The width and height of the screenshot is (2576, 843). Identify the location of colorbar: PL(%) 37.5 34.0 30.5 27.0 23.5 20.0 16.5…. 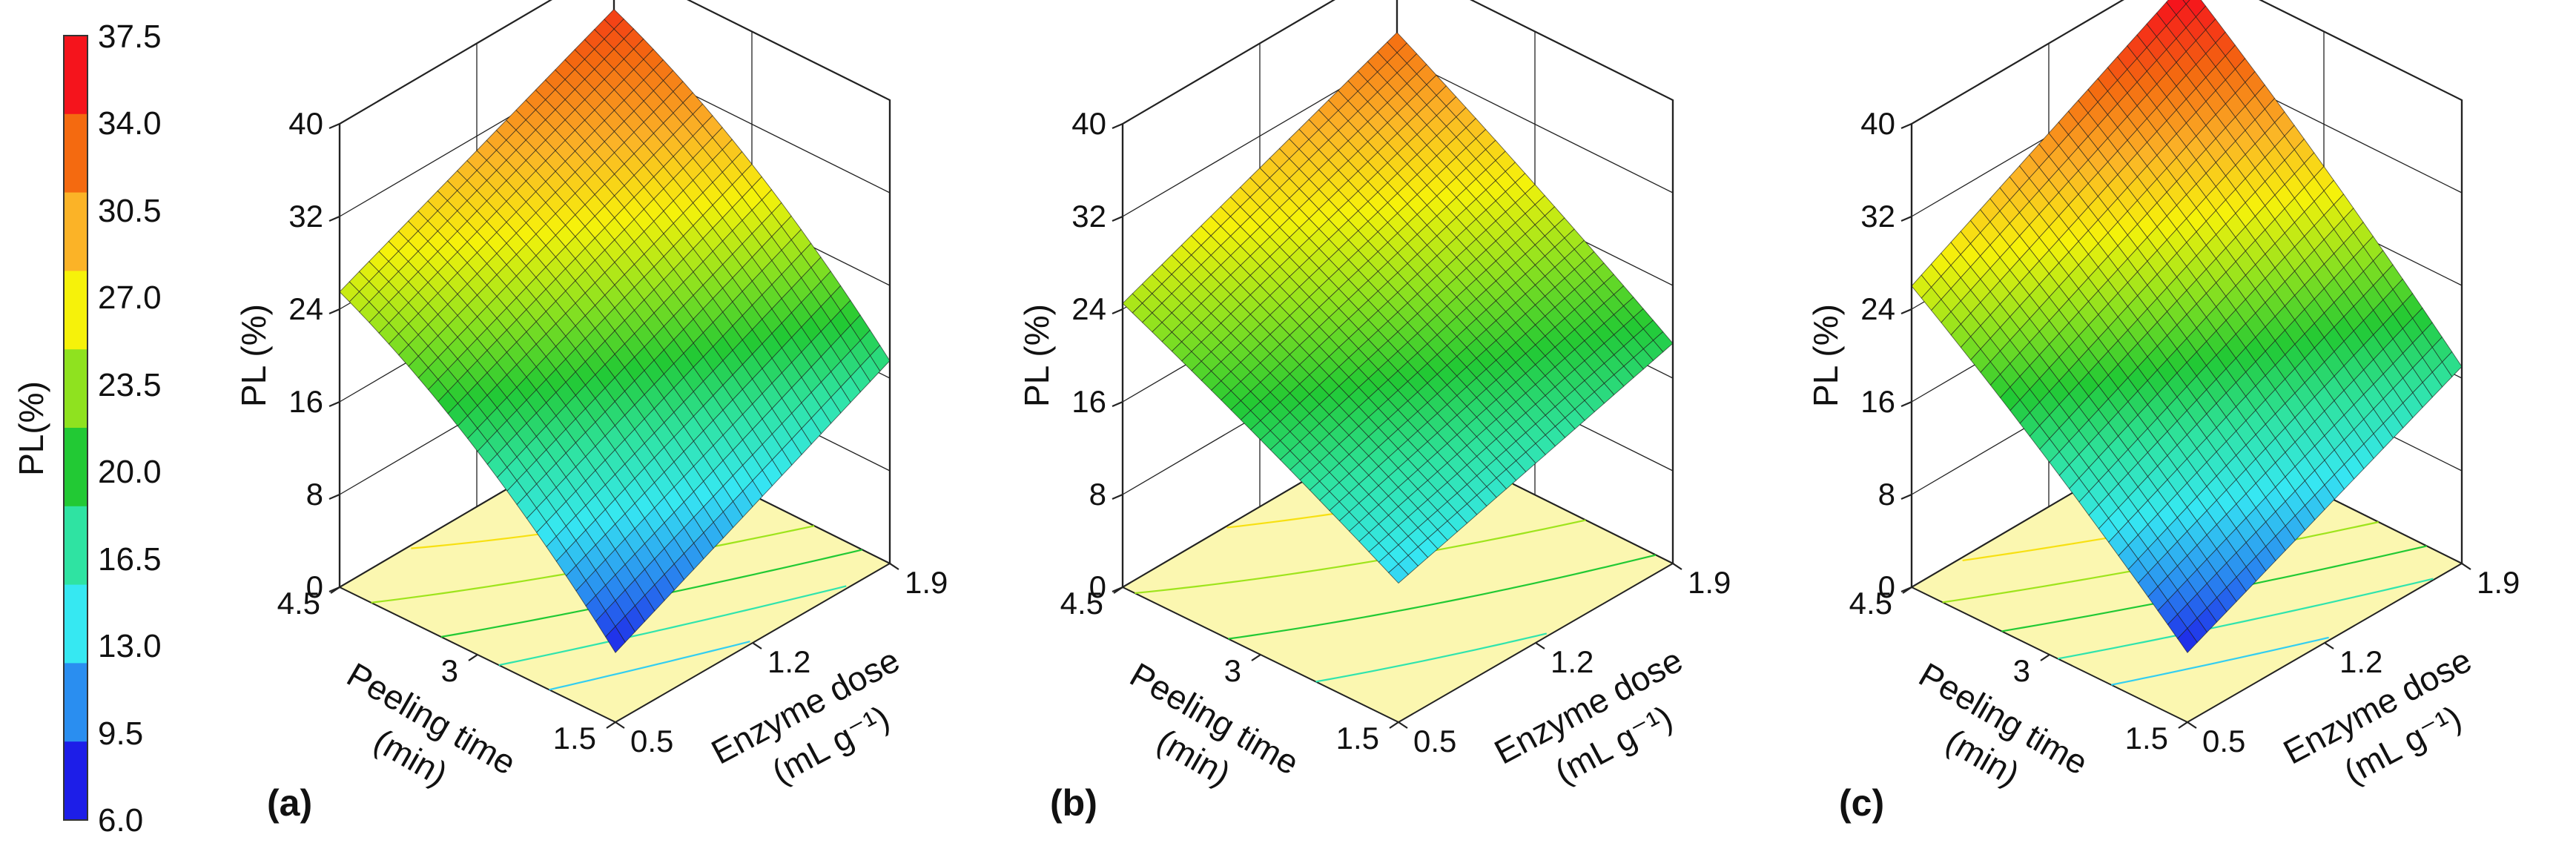
(87, 429).